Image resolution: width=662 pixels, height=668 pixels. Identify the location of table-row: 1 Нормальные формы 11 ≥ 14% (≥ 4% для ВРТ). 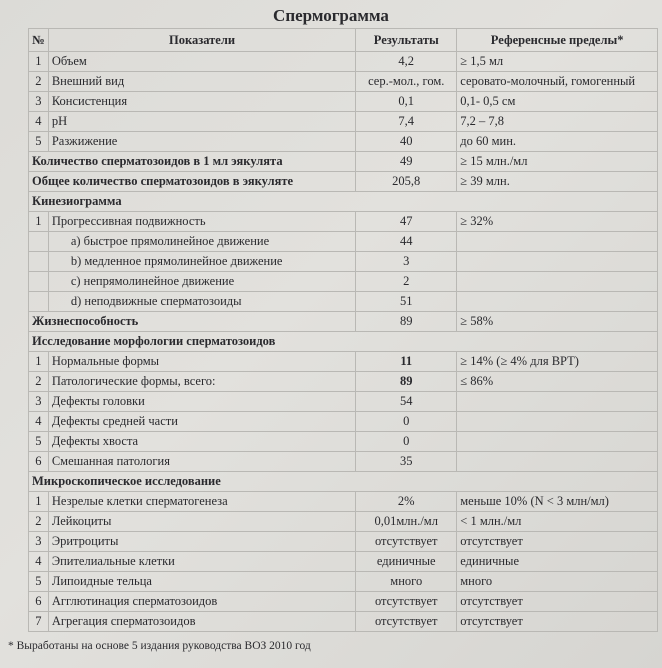
(343, 361).